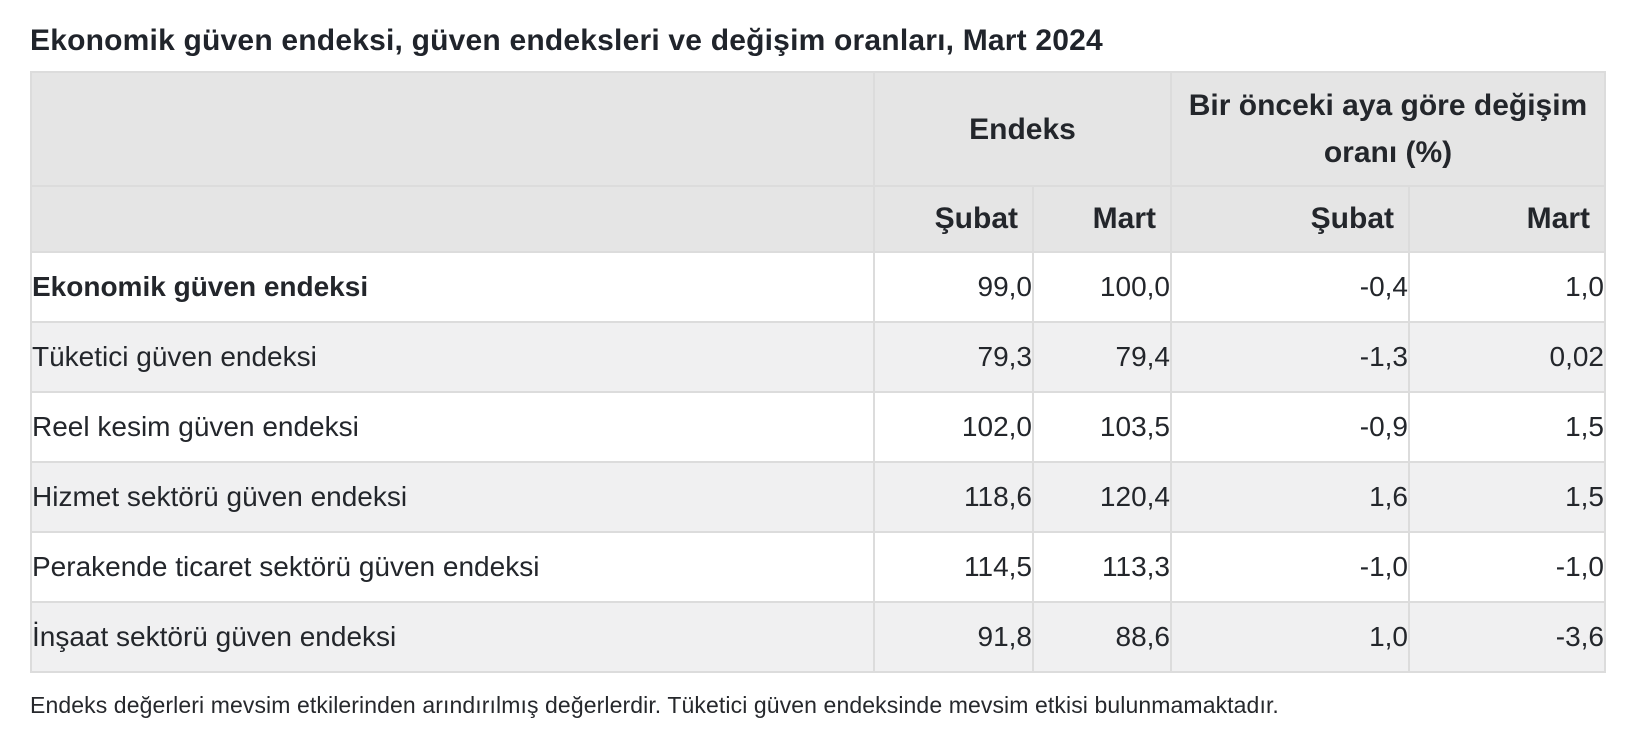 The height and width of the screenshot is (748, 1632). Describe the element at coordinates (1507, 637) in the screenshot. I see `cell-change-mart: -3,6` at that location.